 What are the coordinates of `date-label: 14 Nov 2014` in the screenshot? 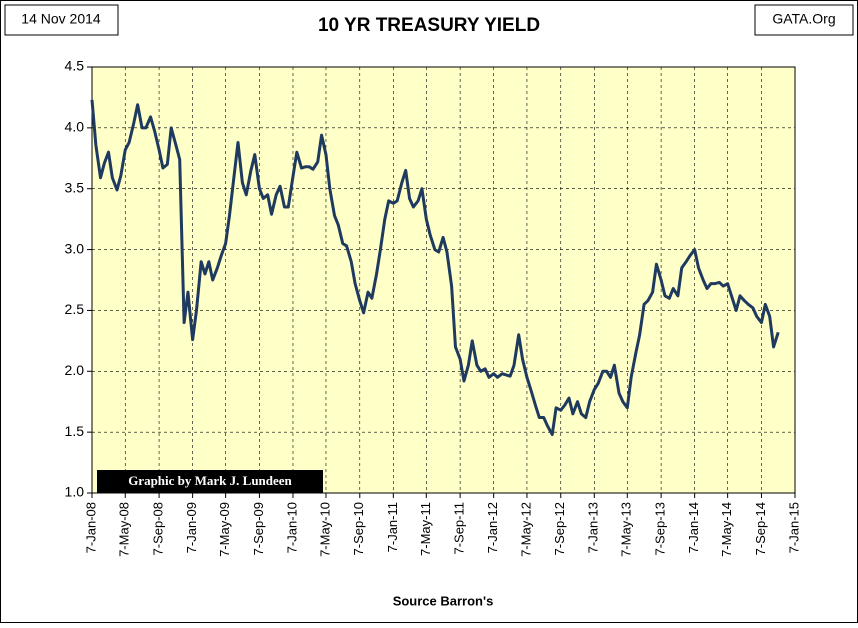 It's located at (61, 19).